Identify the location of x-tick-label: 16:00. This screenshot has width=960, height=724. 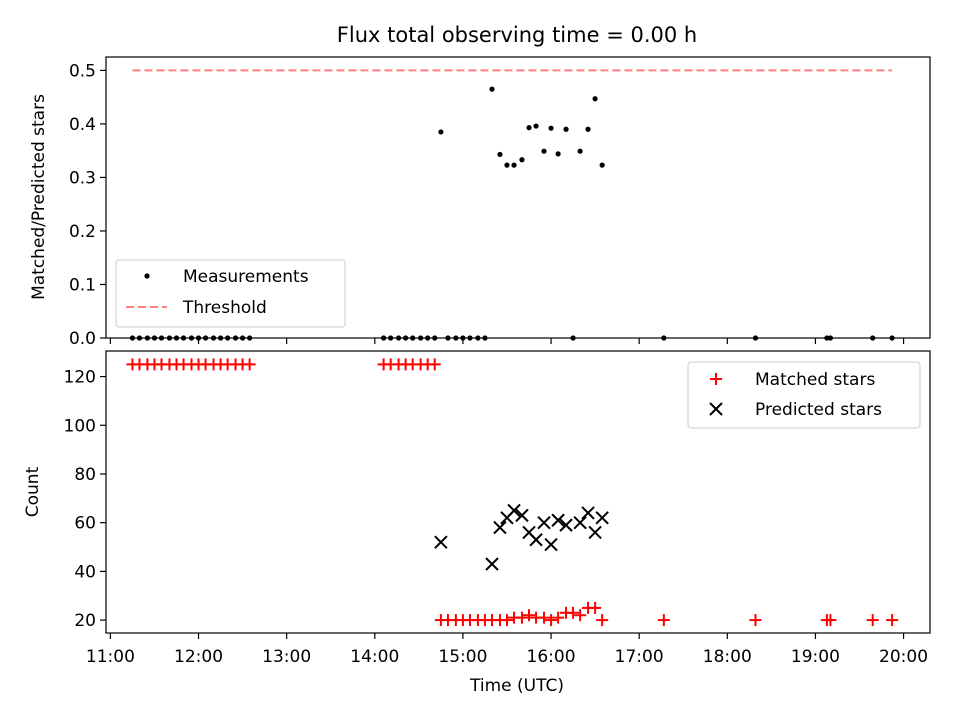
(551, 657).